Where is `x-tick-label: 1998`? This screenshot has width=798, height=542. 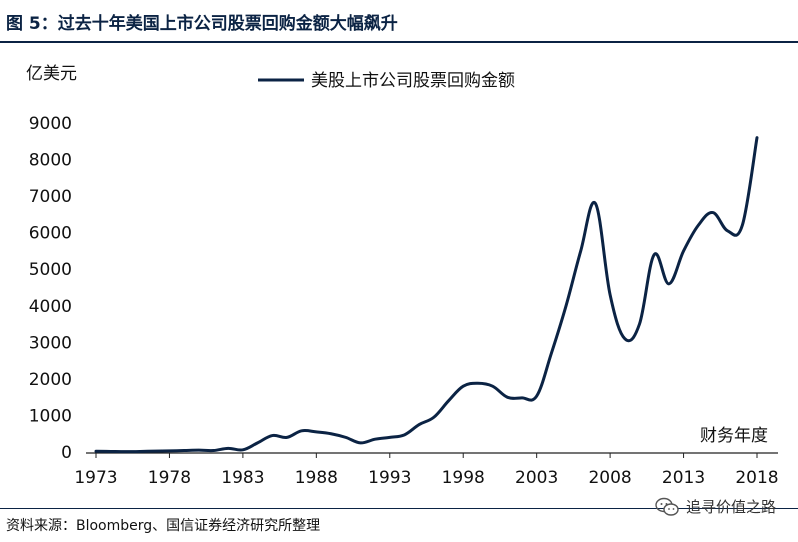
x-tick-label: 1998 is located at coordinates (463, 478).